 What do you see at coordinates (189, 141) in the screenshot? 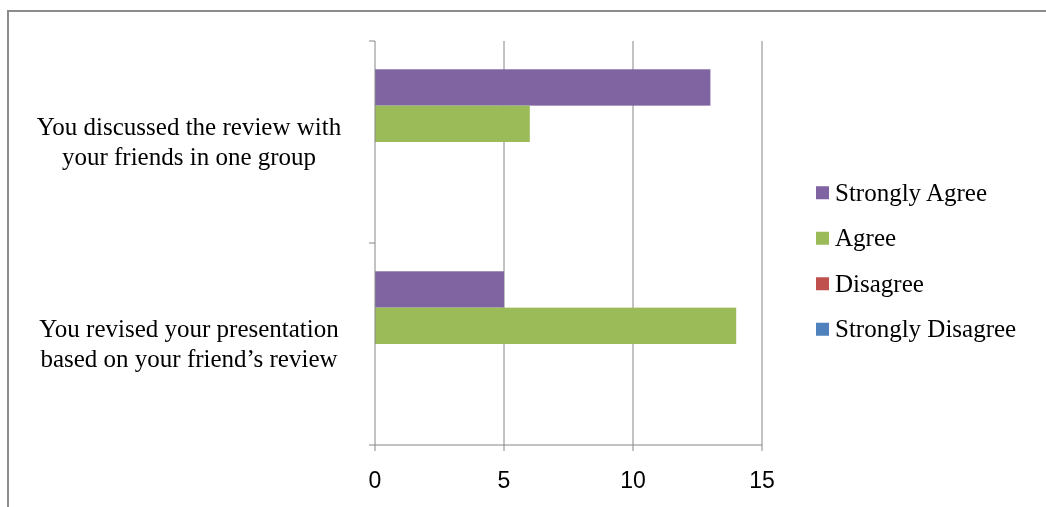
I see `y-tick-label: You discussed the review with your friends in one group` at bounding box center [189, 141].